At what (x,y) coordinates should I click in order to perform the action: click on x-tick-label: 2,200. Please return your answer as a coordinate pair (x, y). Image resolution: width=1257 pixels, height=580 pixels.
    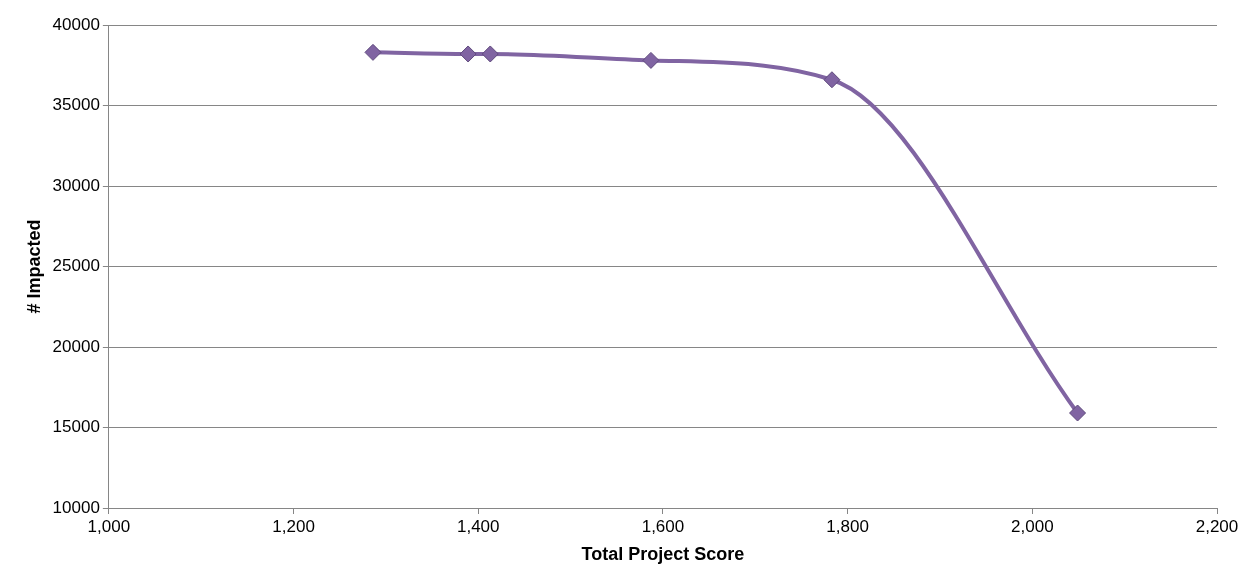
    Looking at the image, I should click on (1217, 526).